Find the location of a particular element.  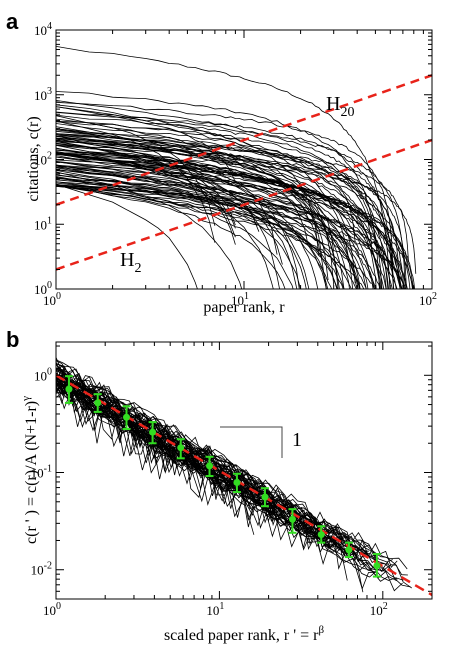

panel-a-x-tick-label: 10⁰ is located at coordinates (52, 299).